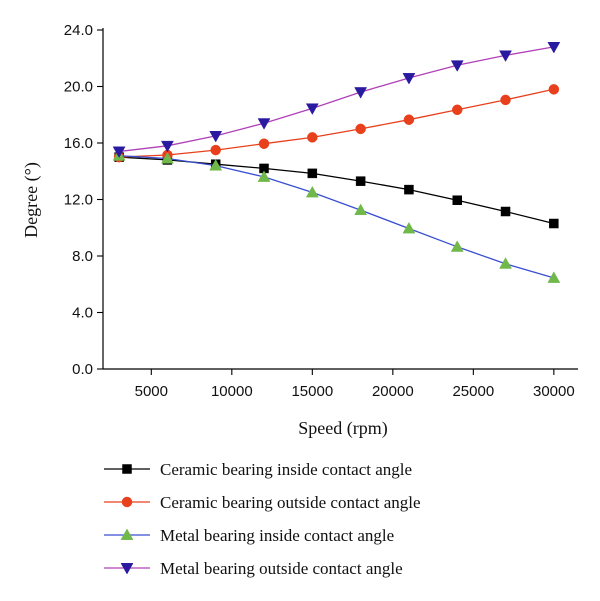 The width and height of the screenshot is (600, 601). What do you see at coordinates (342, 428) in the screenshot?
I see `x-axis-title: Speed (rpm)` at bounding box center [342, 428].